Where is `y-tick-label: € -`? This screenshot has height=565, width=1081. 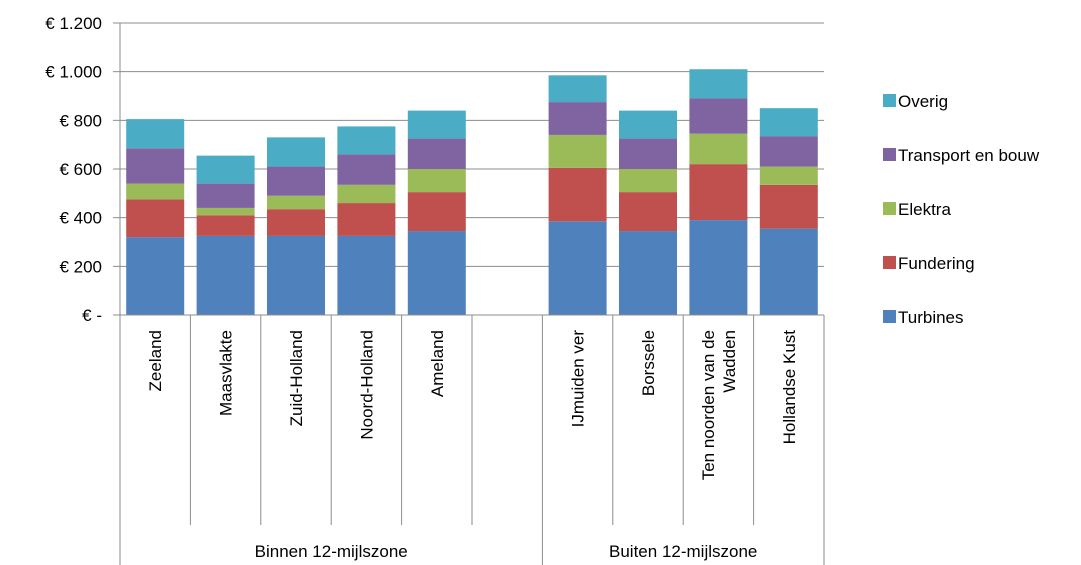 y-tick-label: € - is located at coordinates (92, 315).